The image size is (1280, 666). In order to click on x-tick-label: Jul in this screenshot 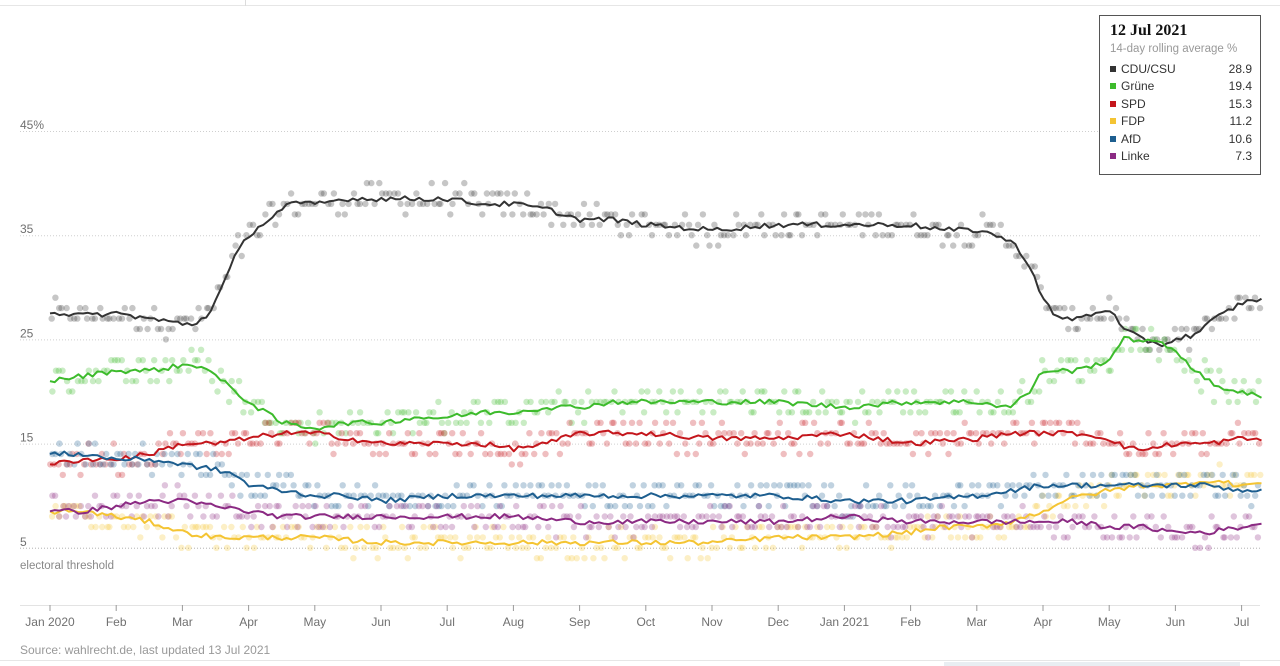, I will do `click(1241, 622)`.